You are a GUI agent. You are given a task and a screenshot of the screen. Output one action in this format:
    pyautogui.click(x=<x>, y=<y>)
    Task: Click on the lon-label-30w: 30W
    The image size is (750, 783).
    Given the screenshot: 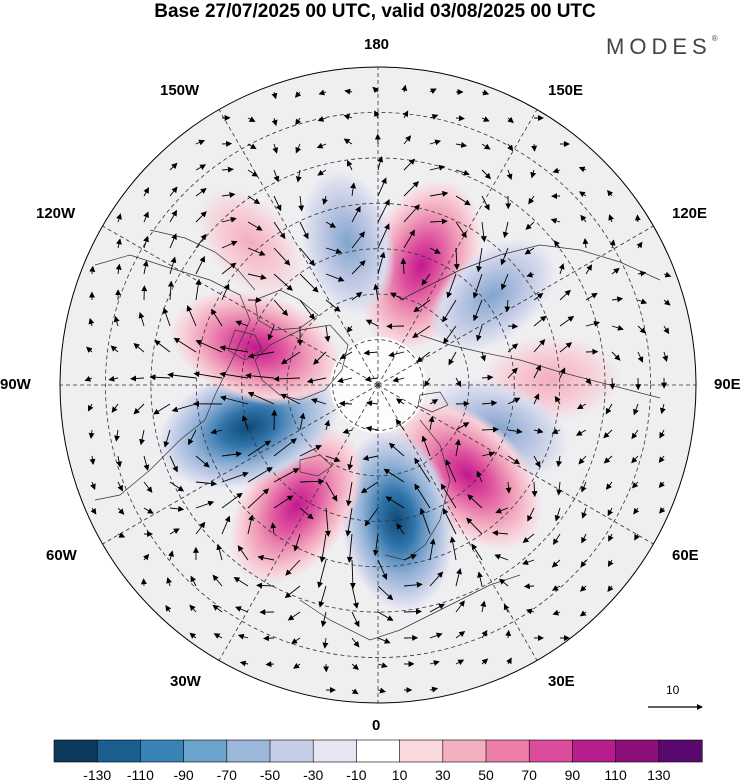 What is the action you would take?
    pyautogui.click(x=185, y=681)
    